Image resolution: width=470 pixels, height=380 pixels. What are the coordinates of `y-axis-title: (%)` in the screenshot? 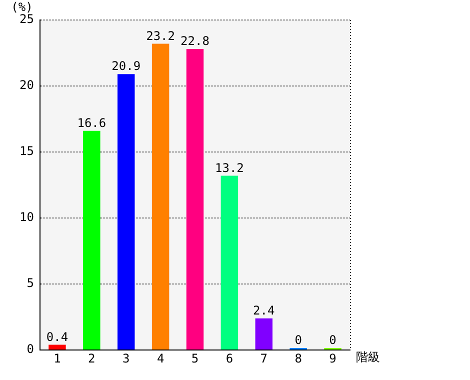 It's located at (22, 7).